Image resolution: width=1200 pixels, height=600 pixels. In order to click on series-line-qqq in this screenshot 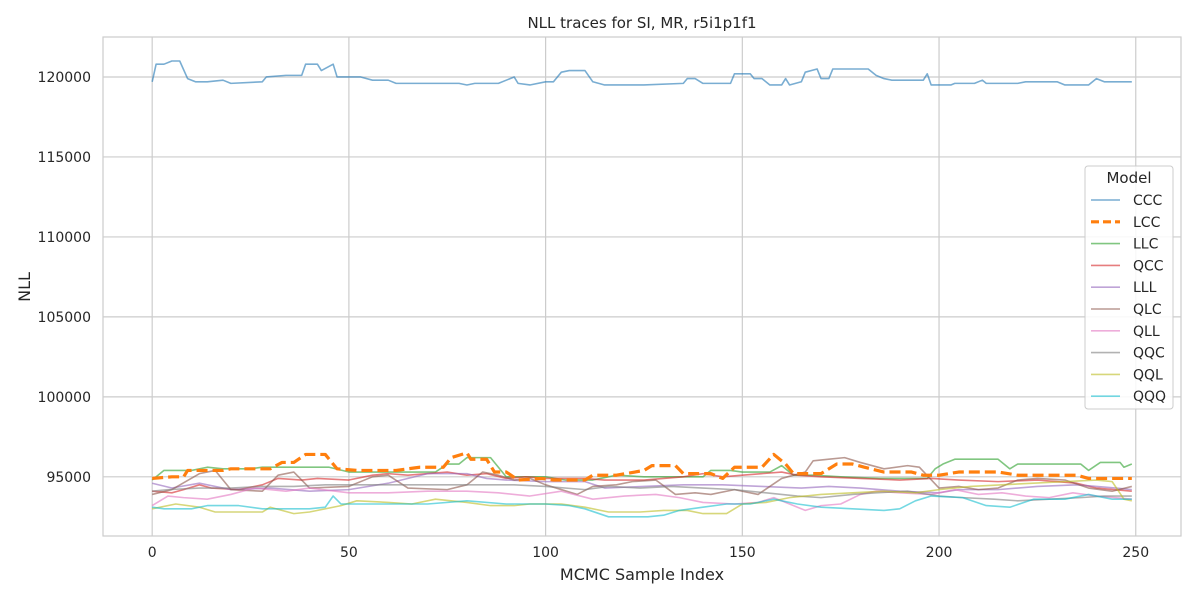, I will do `click(642, 505)`.